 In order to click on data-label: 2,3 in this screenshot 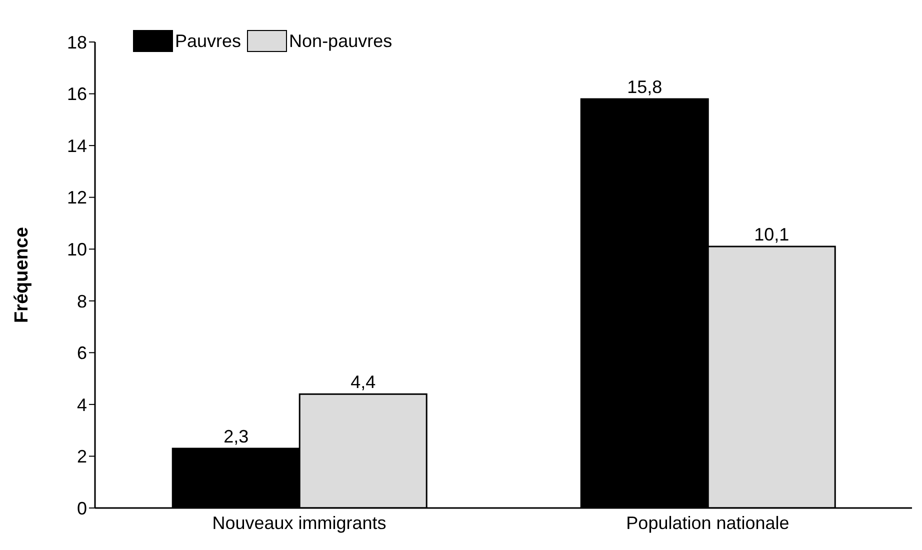, I will do `click(236, 436)`.